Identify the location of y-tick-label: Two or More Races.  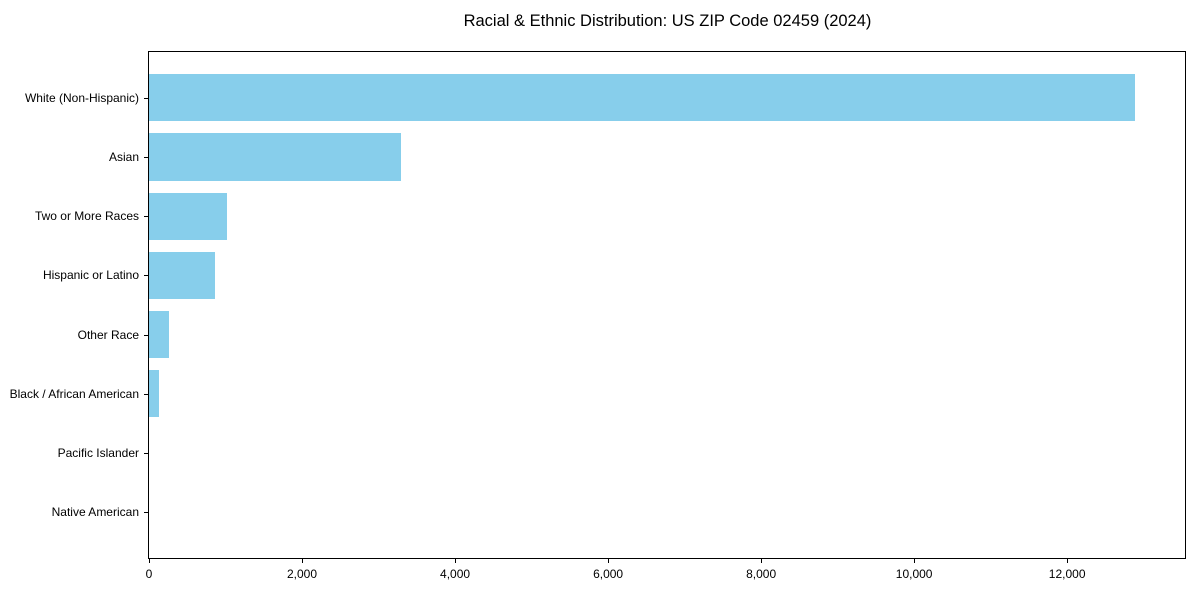
(86, 216).